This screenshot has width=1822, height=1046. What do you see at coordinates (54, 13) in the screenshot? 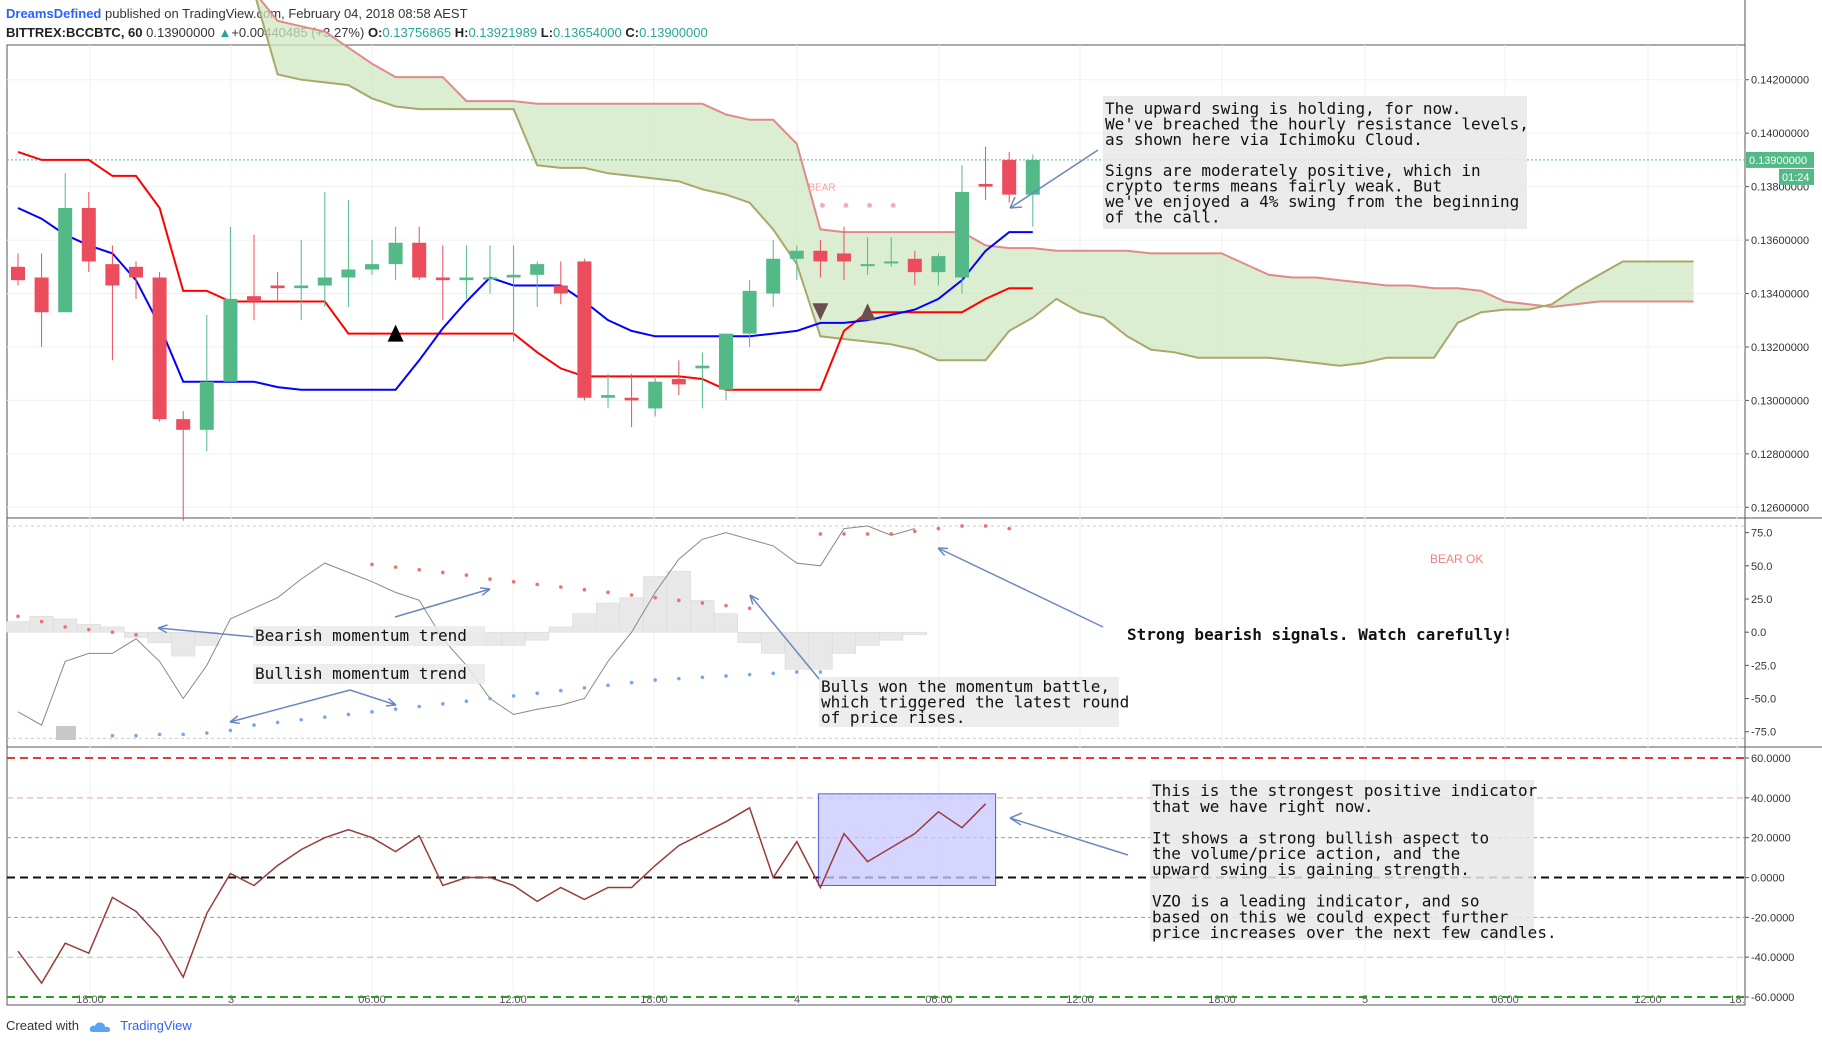
I see `author-link: DreamsDefined` at bounding box center [54, 13].